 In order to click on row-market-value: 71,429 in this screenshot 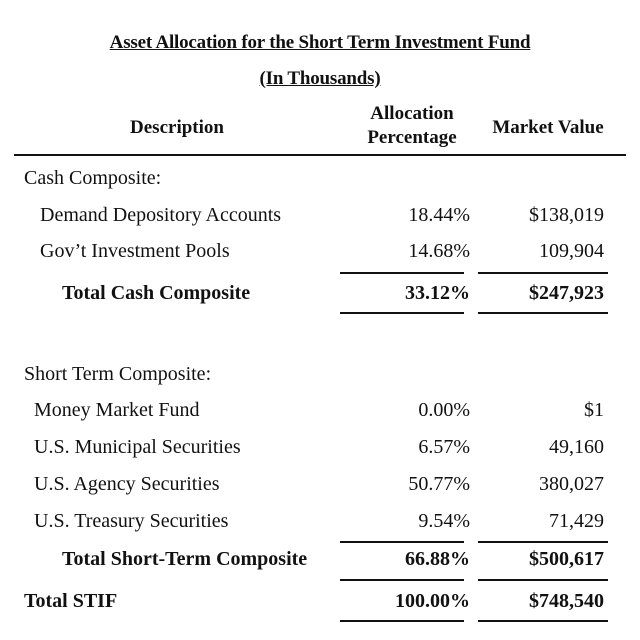, I will do `click(576, 521)`.